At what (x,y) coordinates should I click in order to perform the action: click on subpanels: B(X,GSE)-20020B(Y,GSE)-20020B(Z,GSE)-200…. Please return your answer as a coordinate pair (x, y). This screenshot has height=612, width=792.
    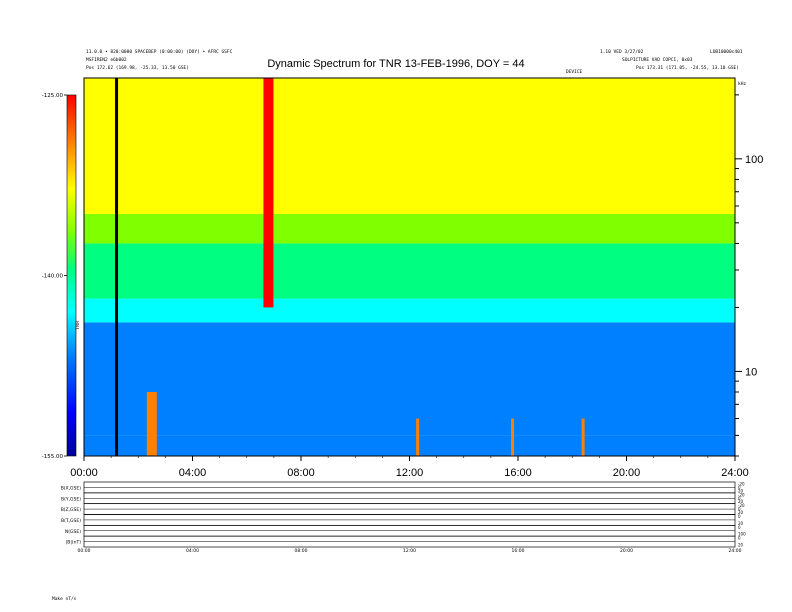
    Looking at the image, I should click on (403, 518).